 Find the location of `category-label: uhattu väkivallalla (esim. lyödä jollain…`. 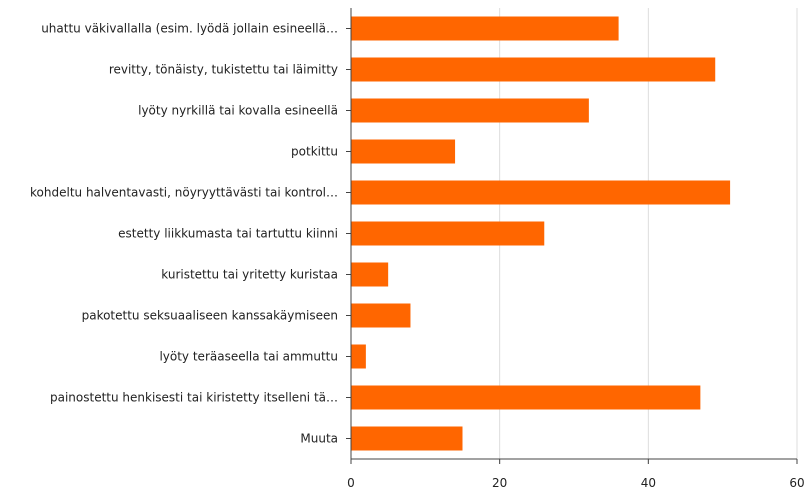

category-label: uhattu väkivallalla (esim. lyödä jollain… is located at coordinates (189, 29).